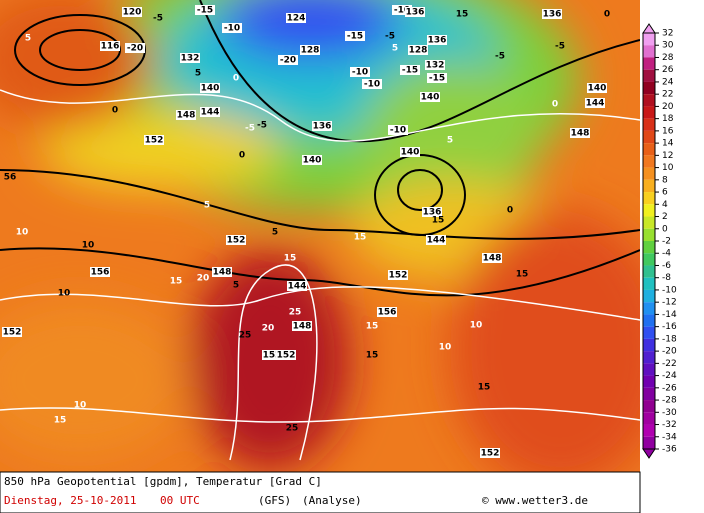 This screenshot has width=704, height=513. What do you see at coordinates (669, 425) in the screenshot?
I see `colorbar-label: -32` at bounding box center [669, 425].